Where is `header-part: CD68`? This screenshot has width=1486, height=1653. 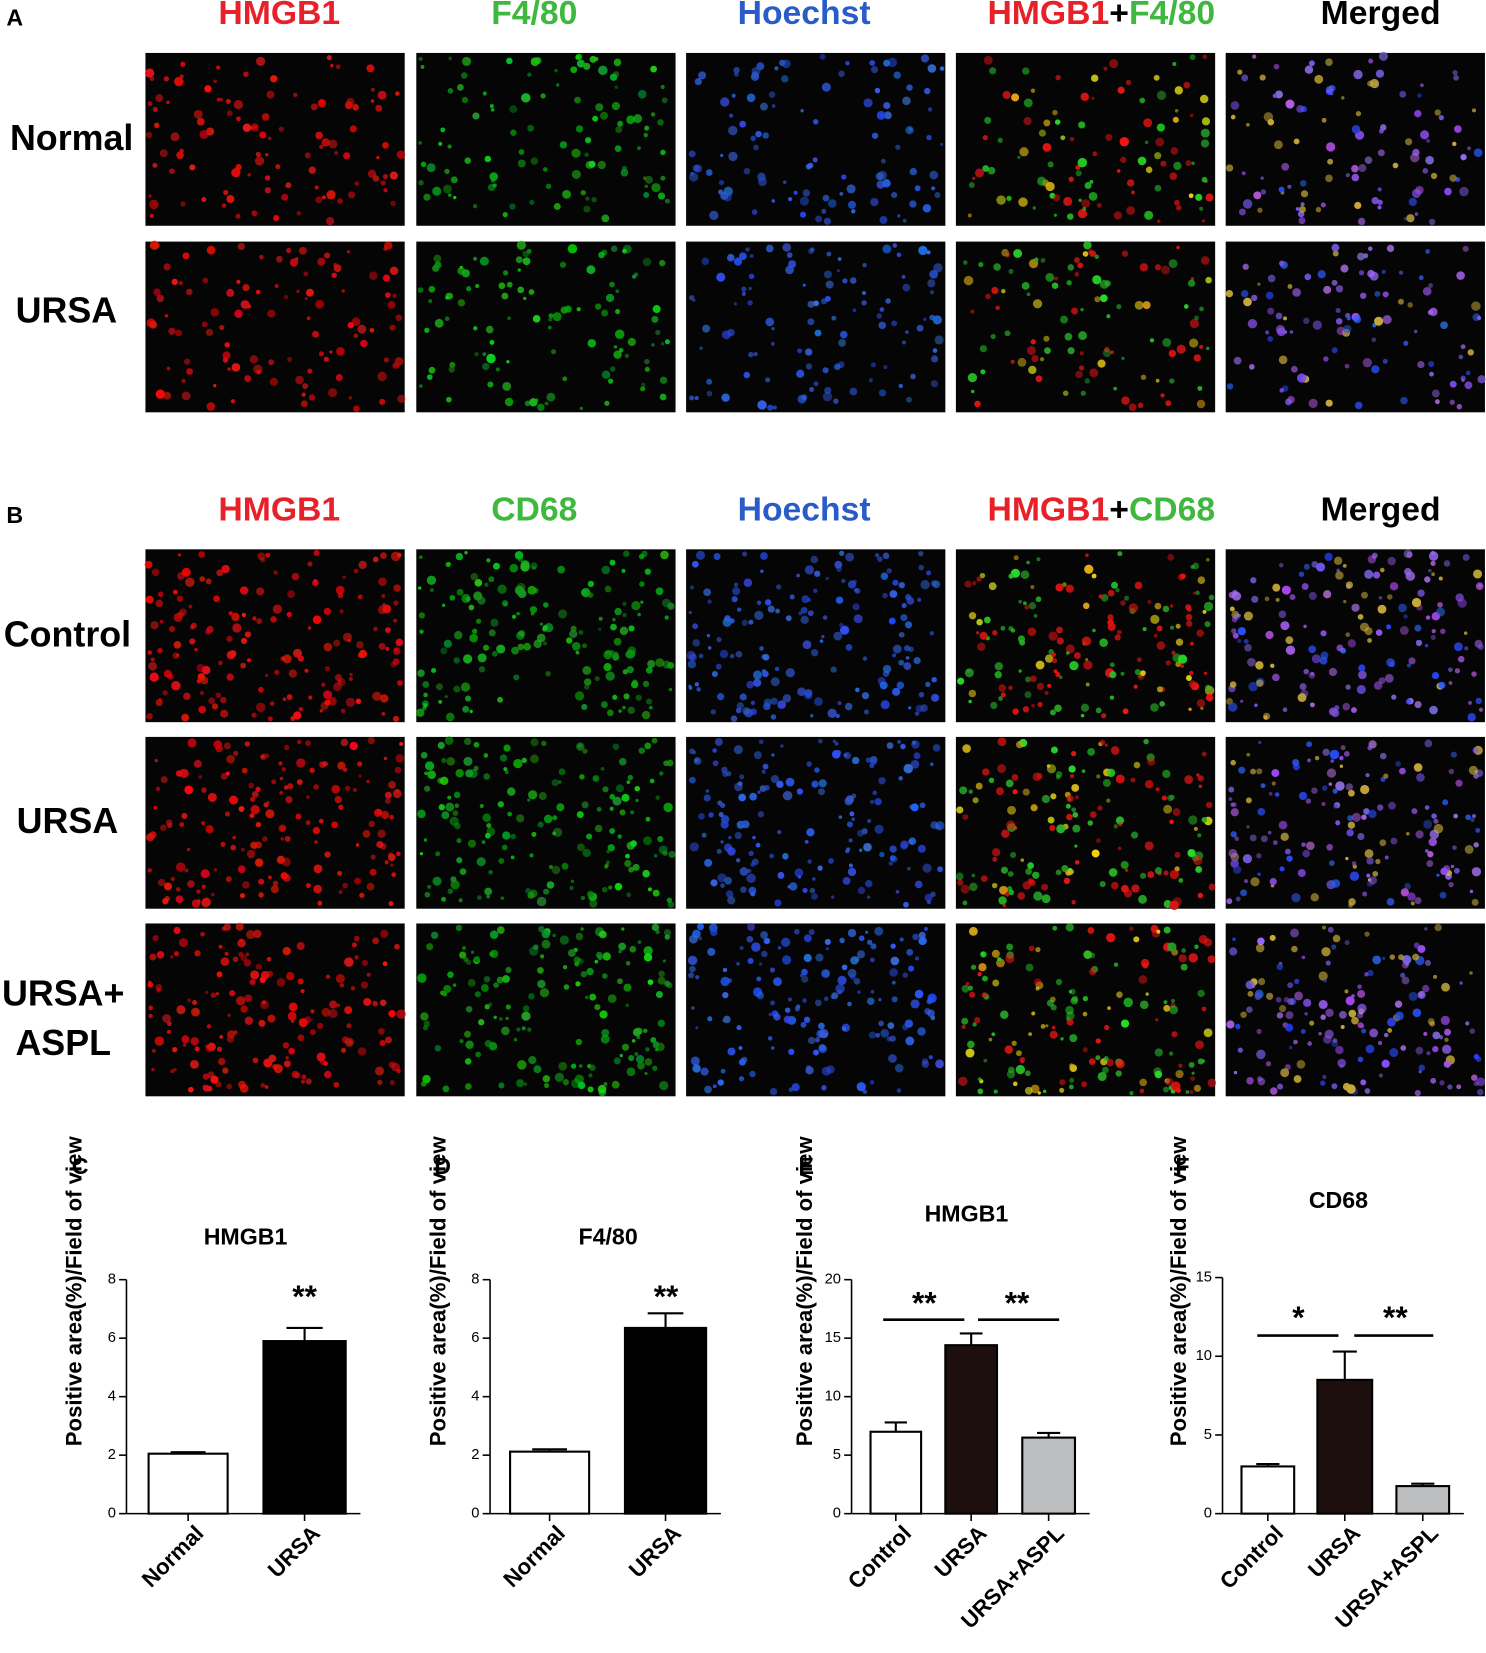
header-part: CD68 is located at coordinates (534, 509).